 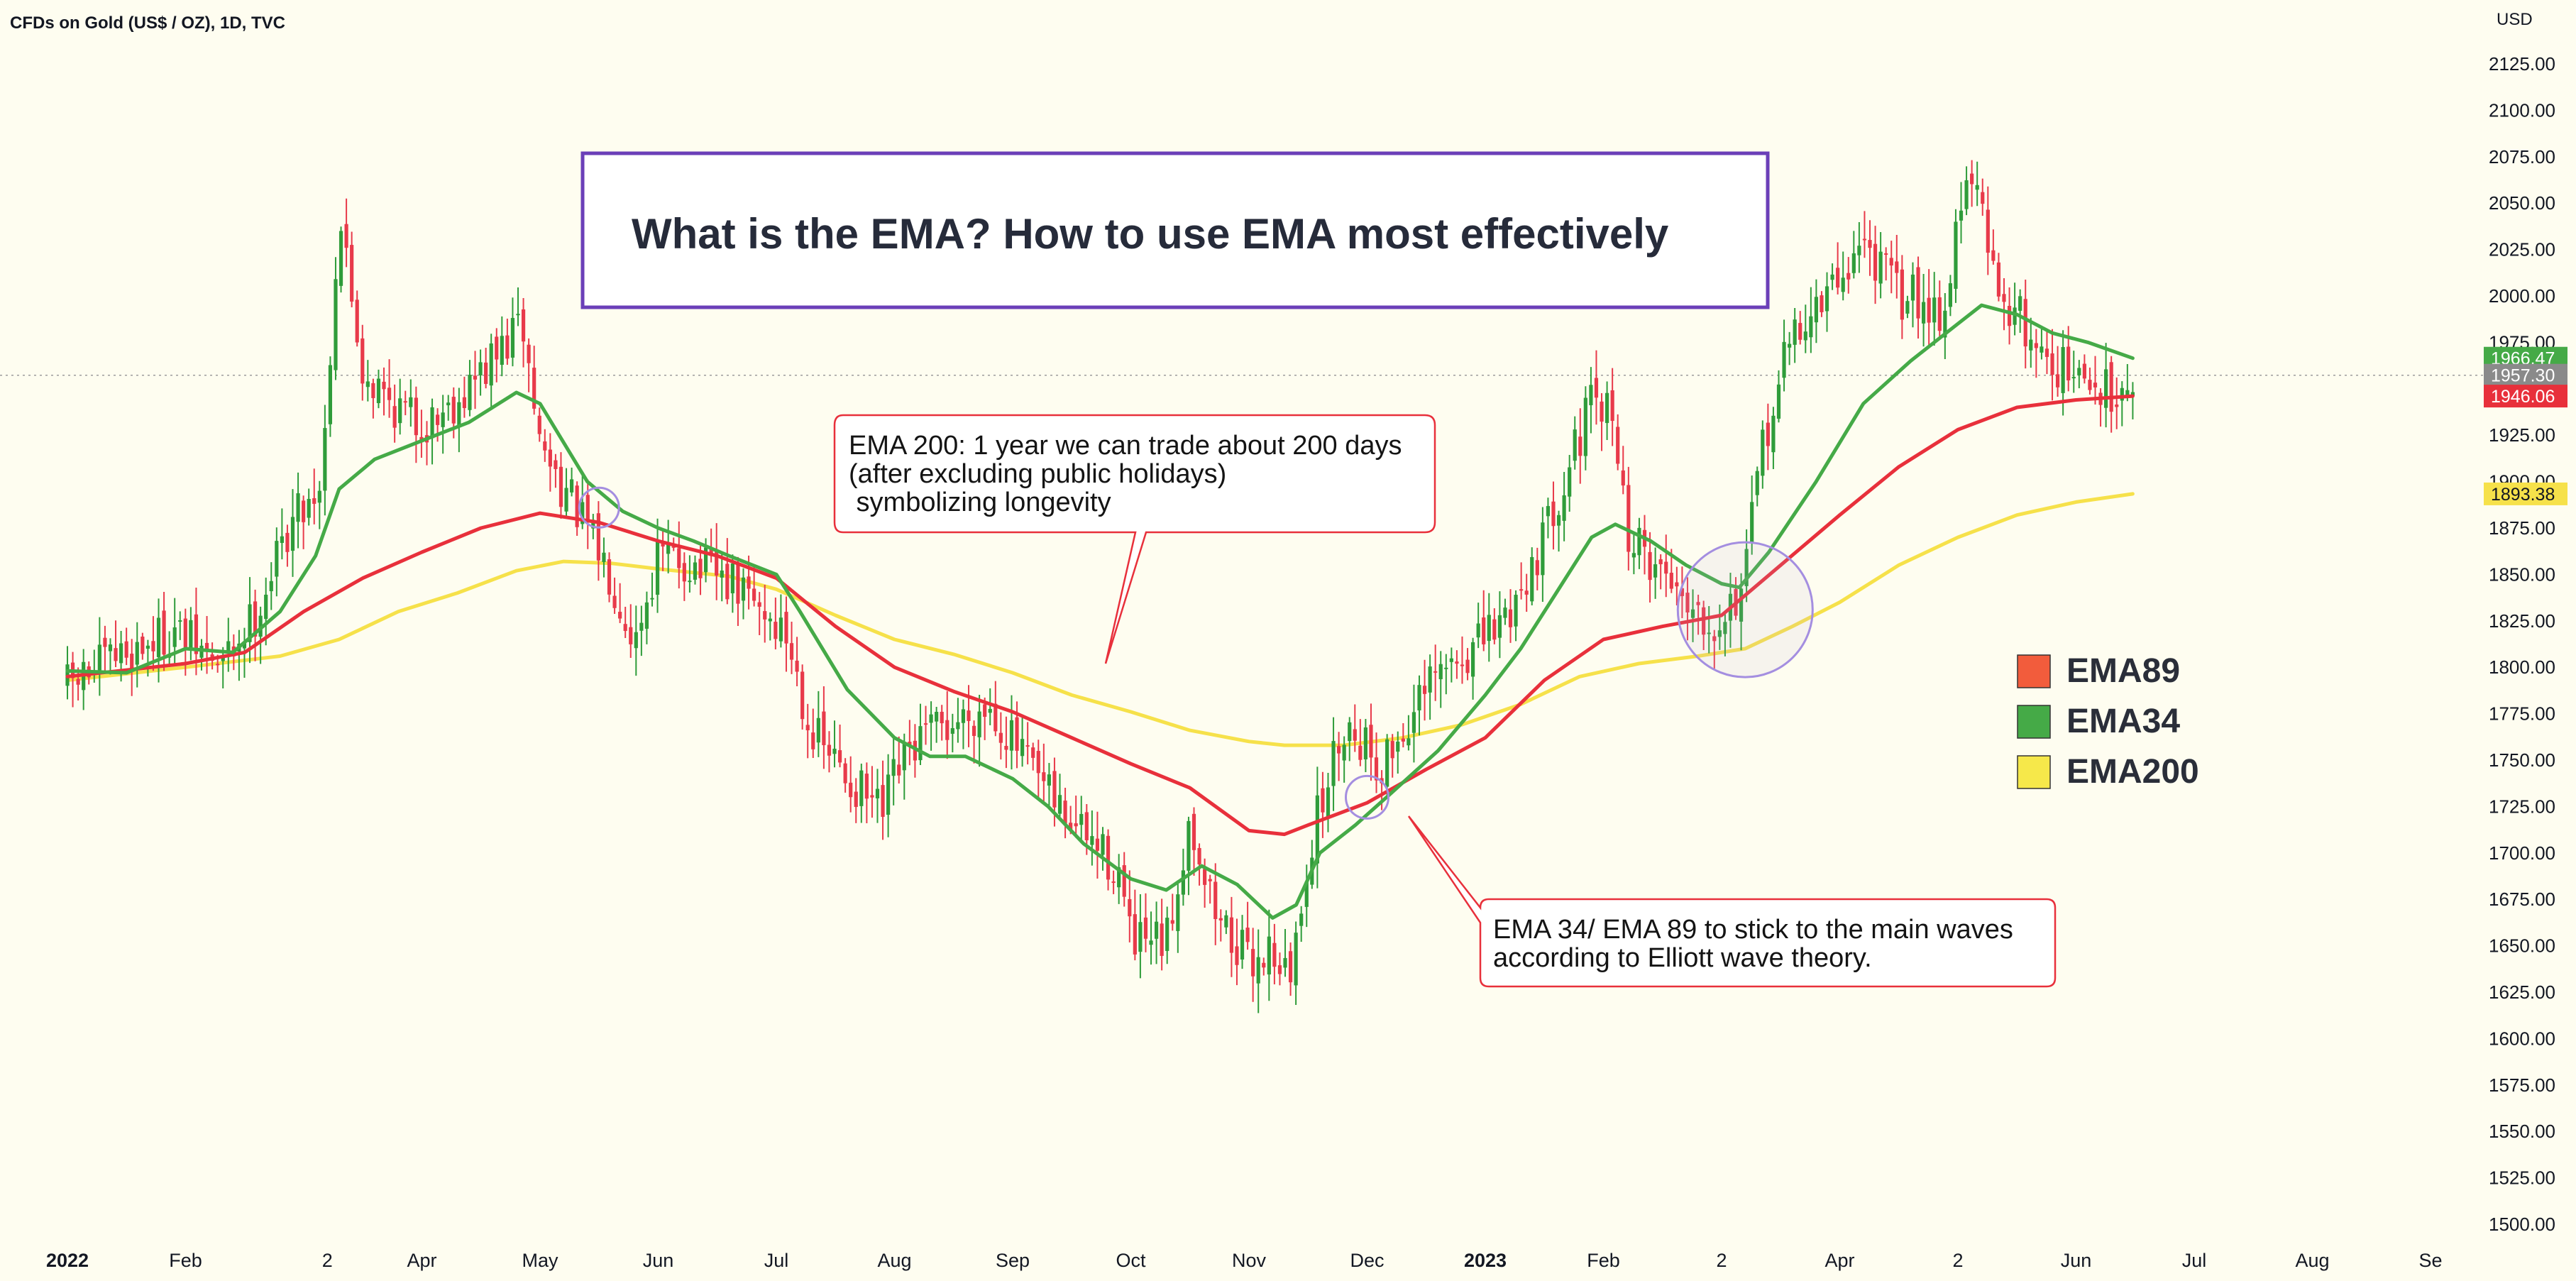 What do you see at coordinates (2522, 249) in the screenshot?
I see `y-tick-label: 2025.00` at bounding box center [2522, 249].